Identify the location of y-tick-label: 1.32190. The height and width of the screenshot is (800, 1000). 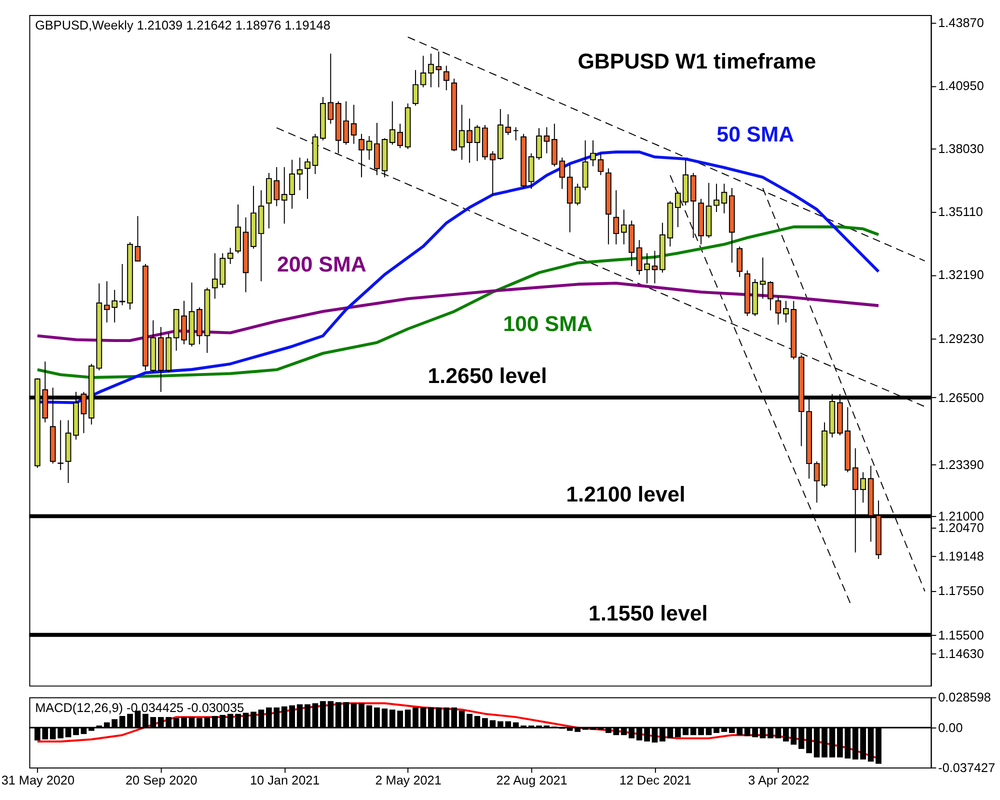
(961, 275).